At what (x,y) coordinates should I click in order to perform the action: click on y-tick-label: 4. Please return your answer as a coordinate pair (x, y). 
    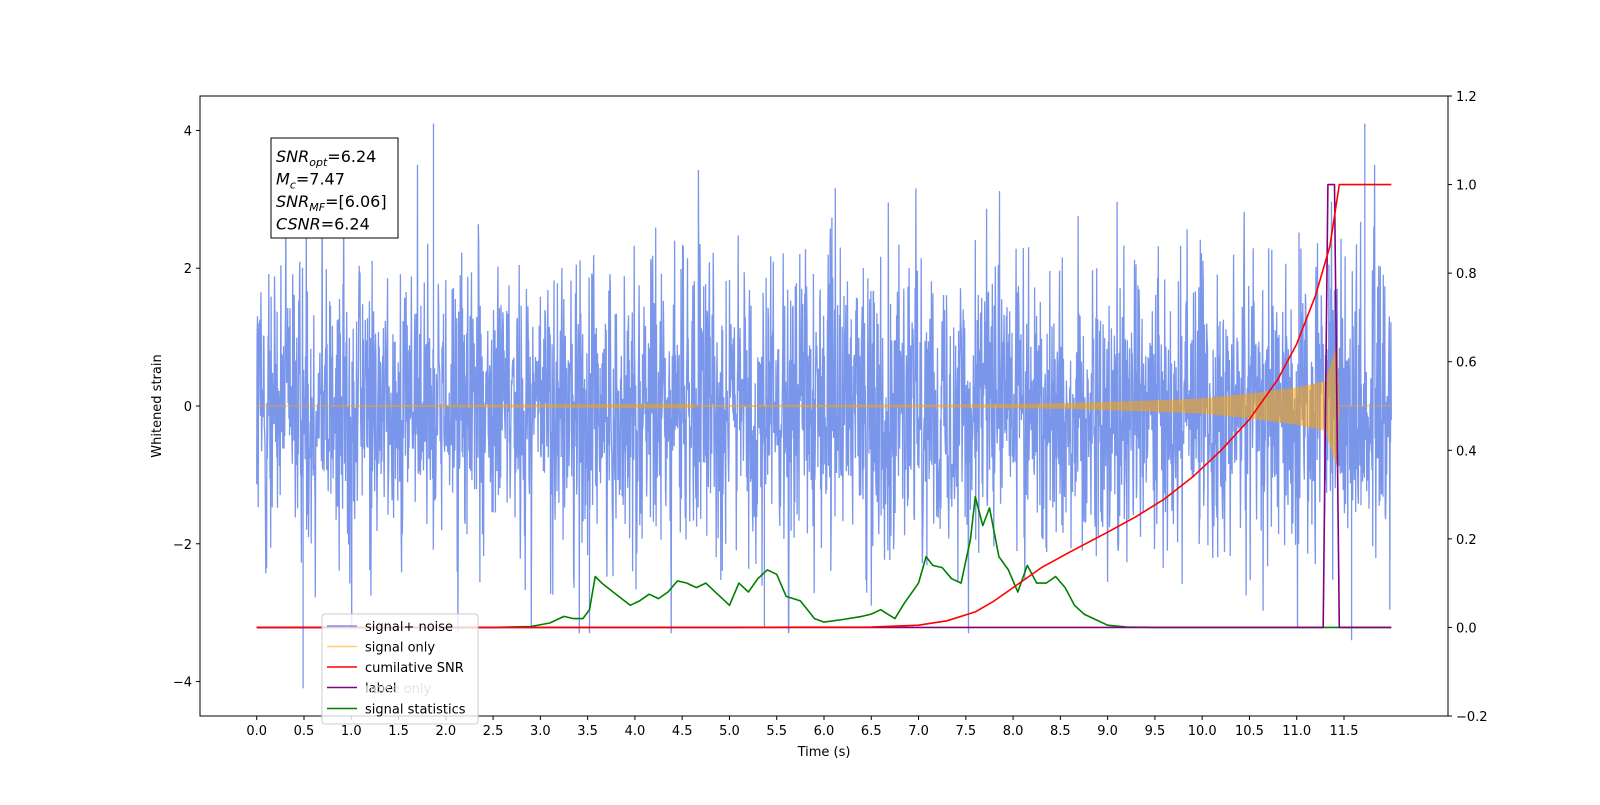
    Looking at the image, I should click on (188, 131).